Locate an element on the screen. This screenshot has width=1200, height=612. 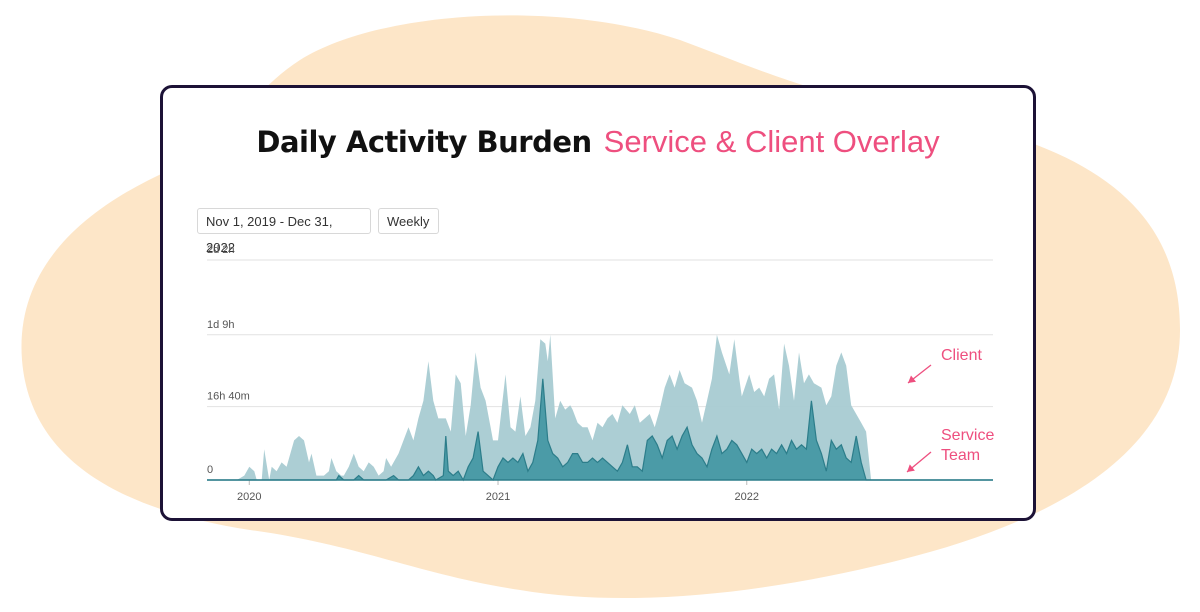
x-tick-label: 2021 is located at coordinates (498, 497).